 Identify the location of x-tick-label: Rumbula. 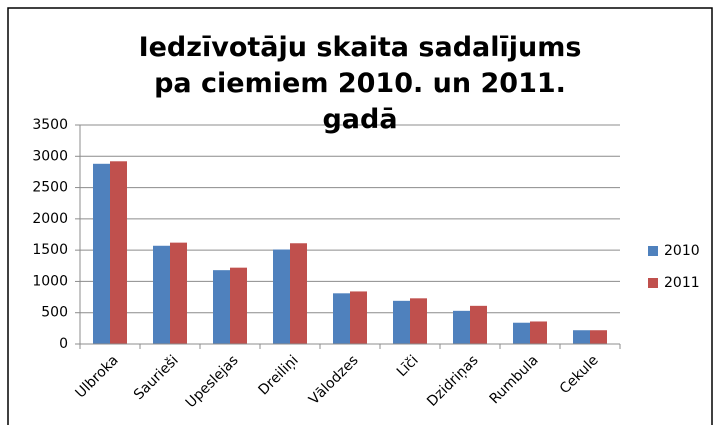
(514, 379).